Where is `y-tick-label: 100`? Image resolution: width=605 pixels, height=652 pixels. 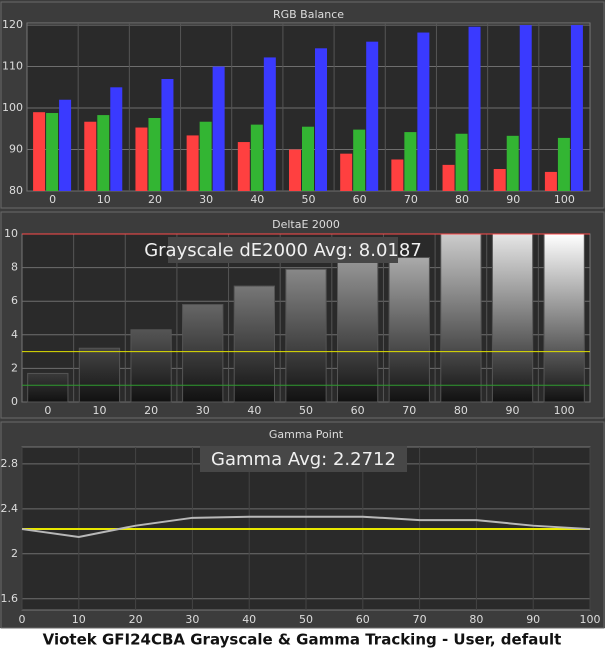
y-tick-label: 100 is located at coordinates (12, 107).